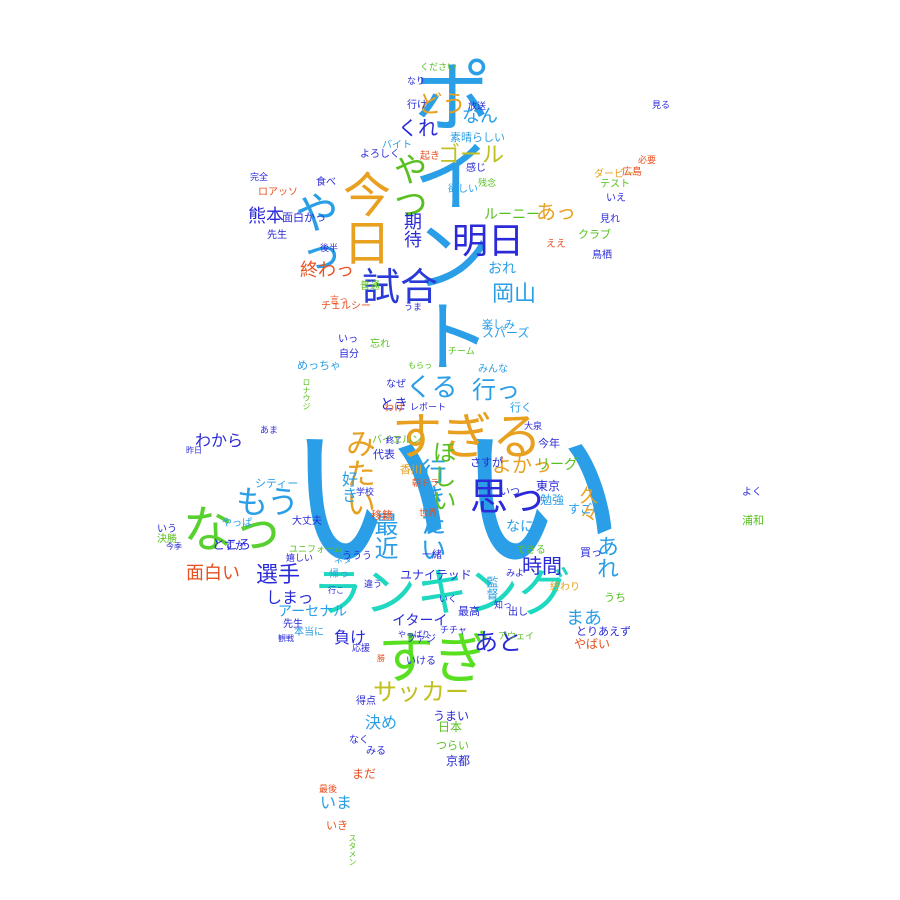 The height and width of the screenshot is (900, 900). Describe the element at coordinates (442, 104) in the screenshot. I see `word-21: どう` at that location.